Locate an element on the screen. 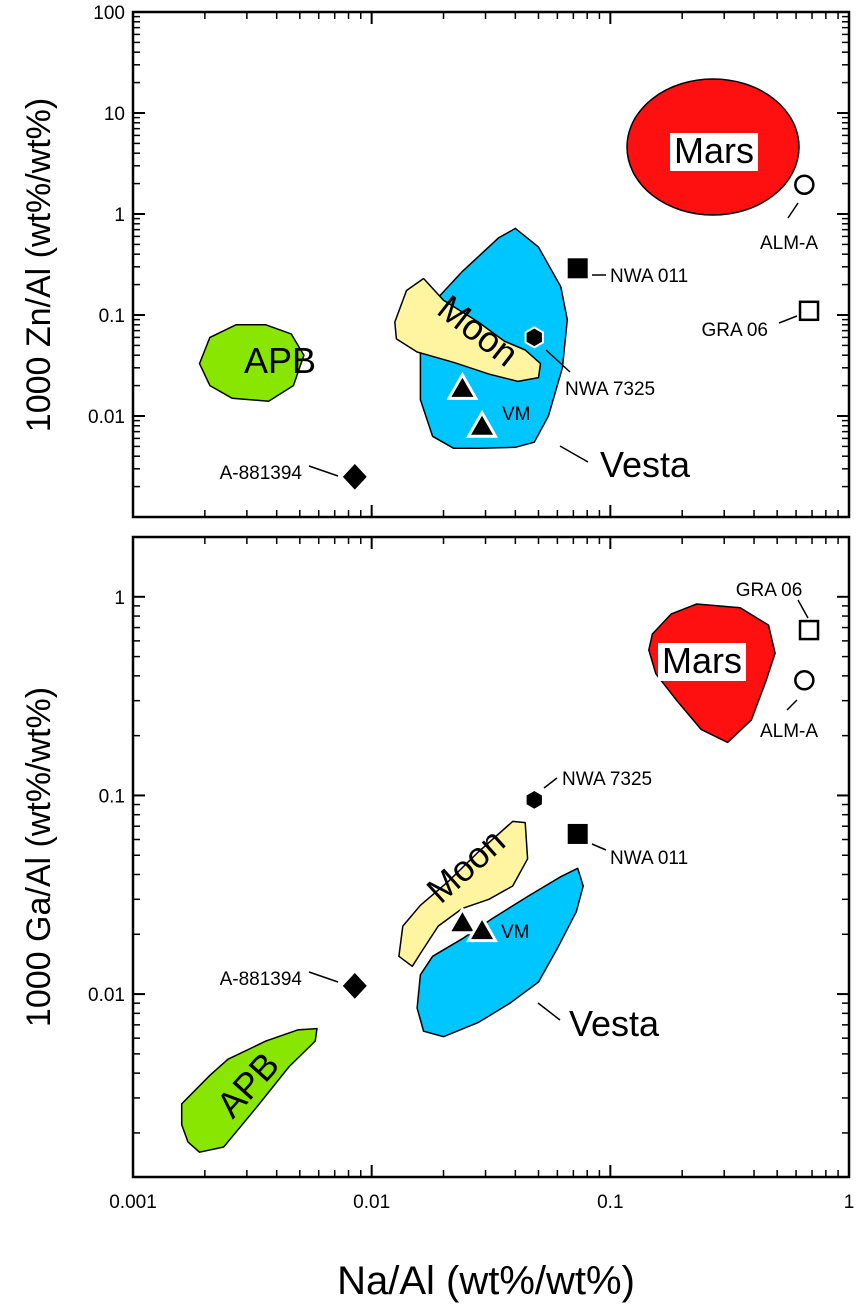 The width and height of the screenshot is (857, 1314). x-tick-label: 0.01 is located at coordinates (371, 1202).